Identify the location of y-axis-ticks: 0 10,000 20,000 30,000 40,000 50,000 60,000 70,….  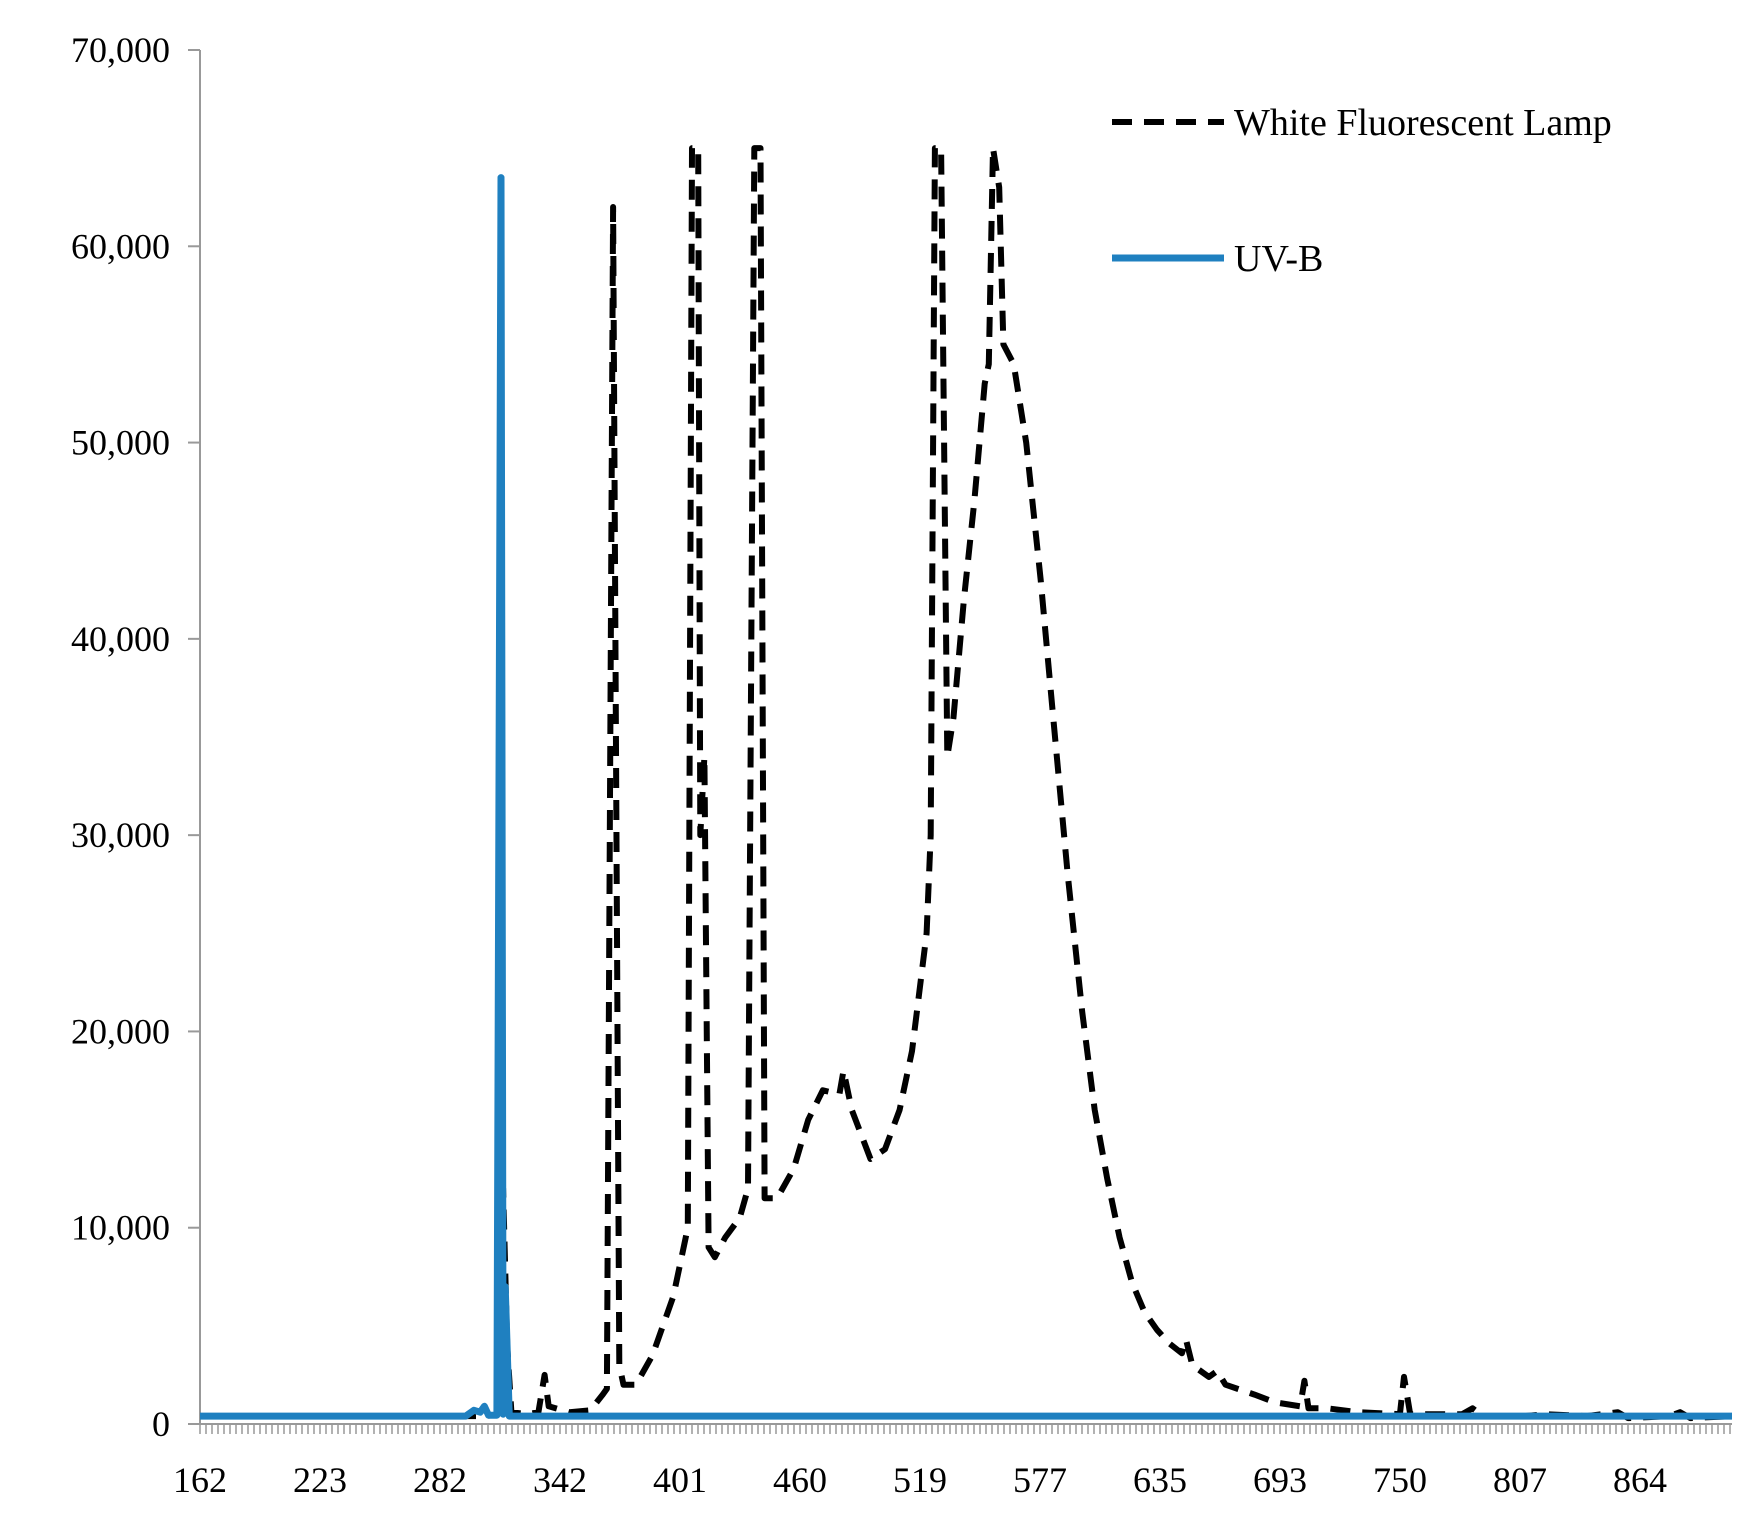
(135, 737).